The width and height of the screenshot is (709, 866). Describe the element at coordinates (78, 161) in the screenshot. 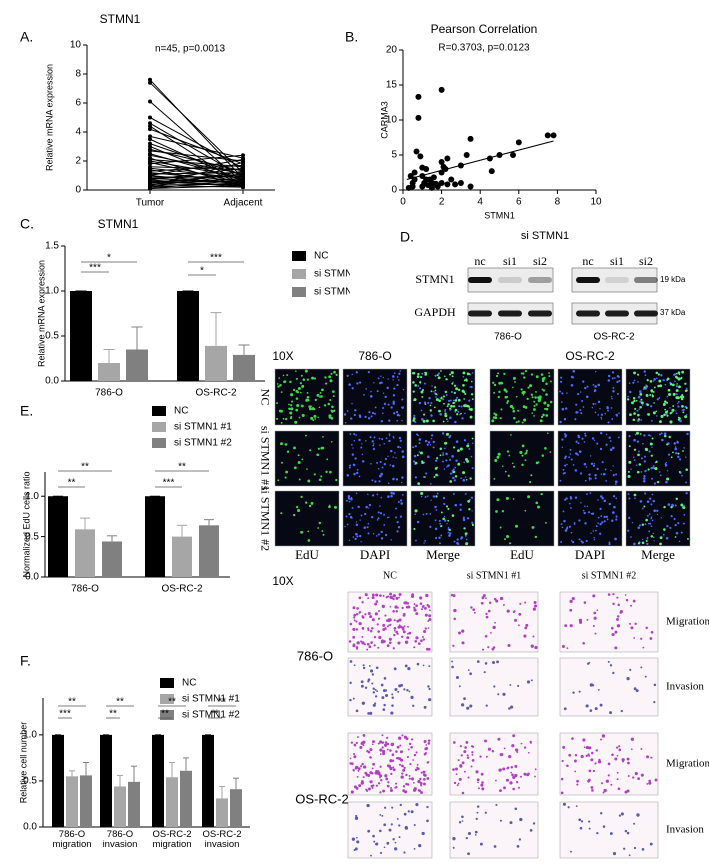

I see `y-tick-label: 2` at that location.